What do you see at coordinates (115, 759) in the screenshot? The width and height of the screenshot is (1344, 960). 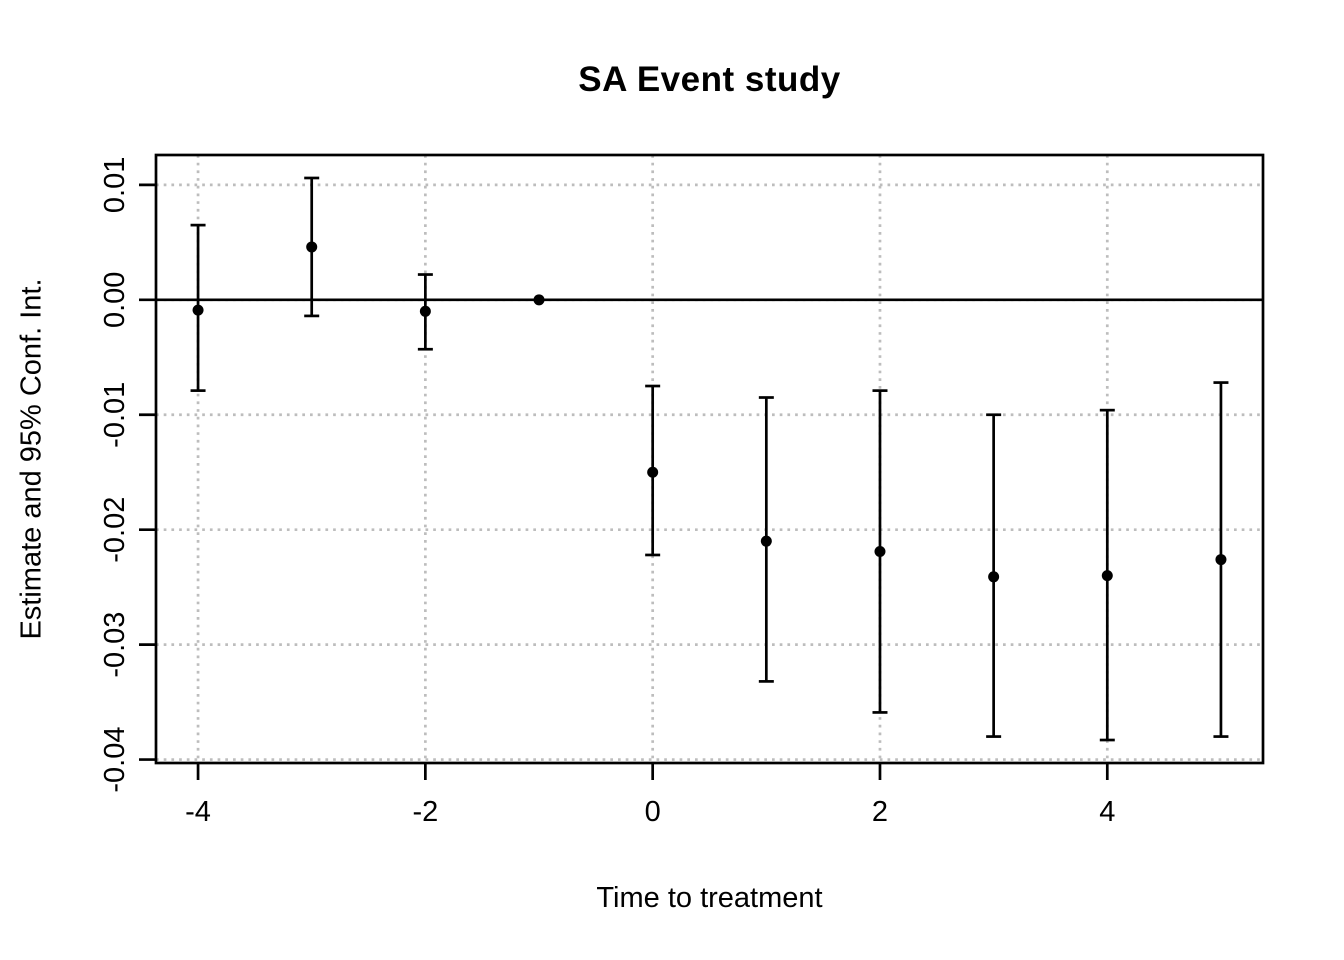 I see `y-tick-label: -0.04` at bounding box center [115, 759].